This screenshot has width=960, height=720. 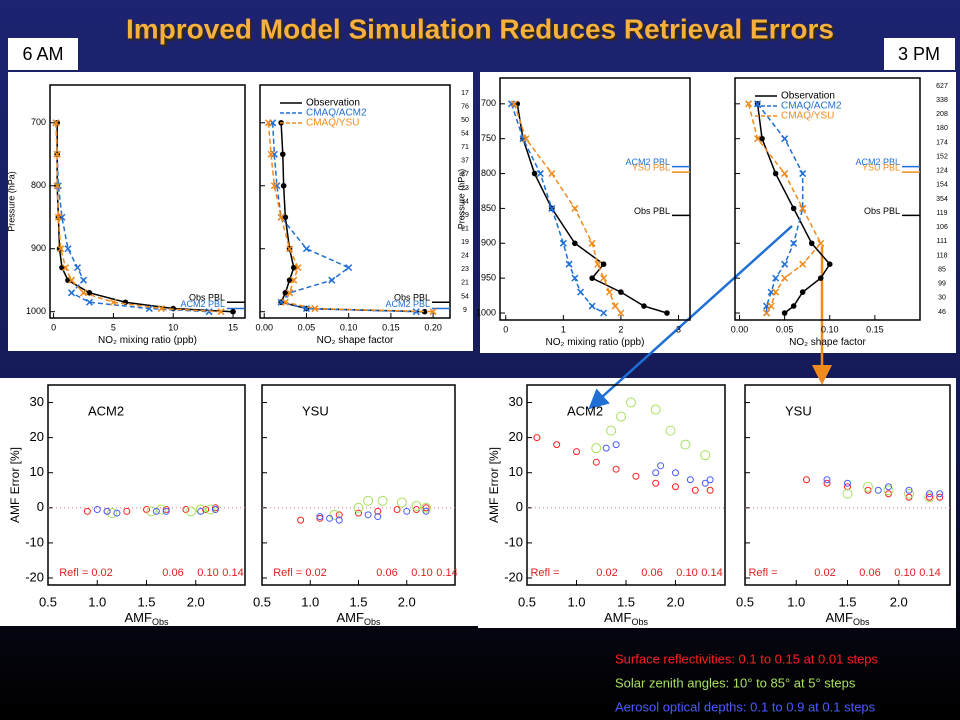 What do you see at coordinates (391, 327) in the screenshot?
I see `x-tick-label: 0.15` at bounding box center [391, 327].